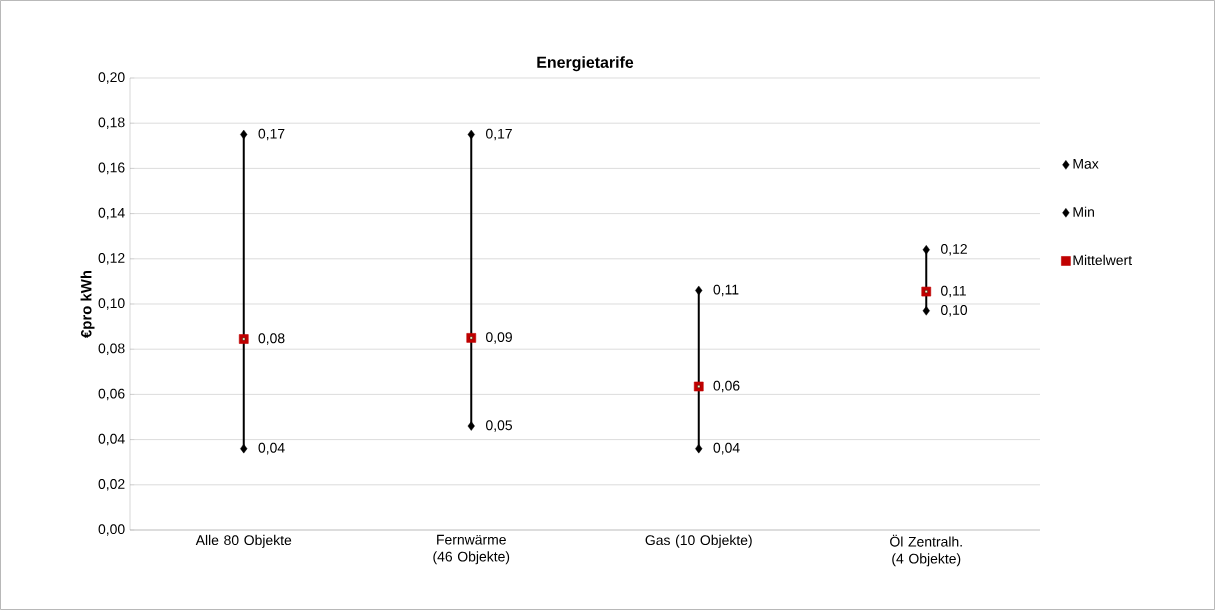 The width and height of the screenshot is (1215, 610). Describe the element at coordinates (1102, 260) in the screenshot. I see `legend-label: Mittelwert` at that location.